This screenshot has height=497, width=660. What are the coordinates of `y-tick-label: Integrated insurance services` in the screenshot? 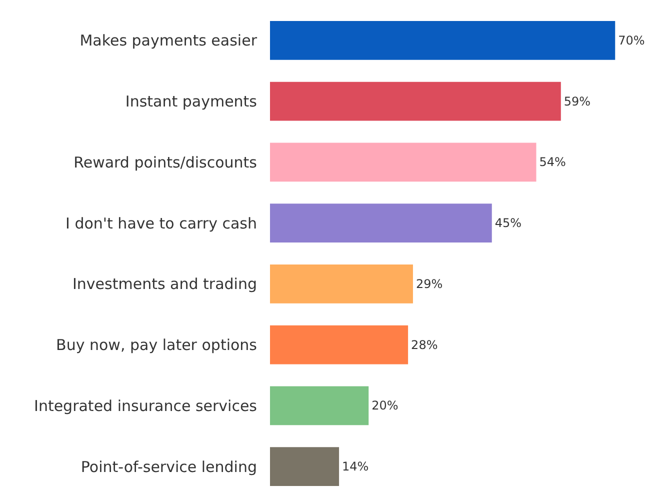 It's located at (146, 405).